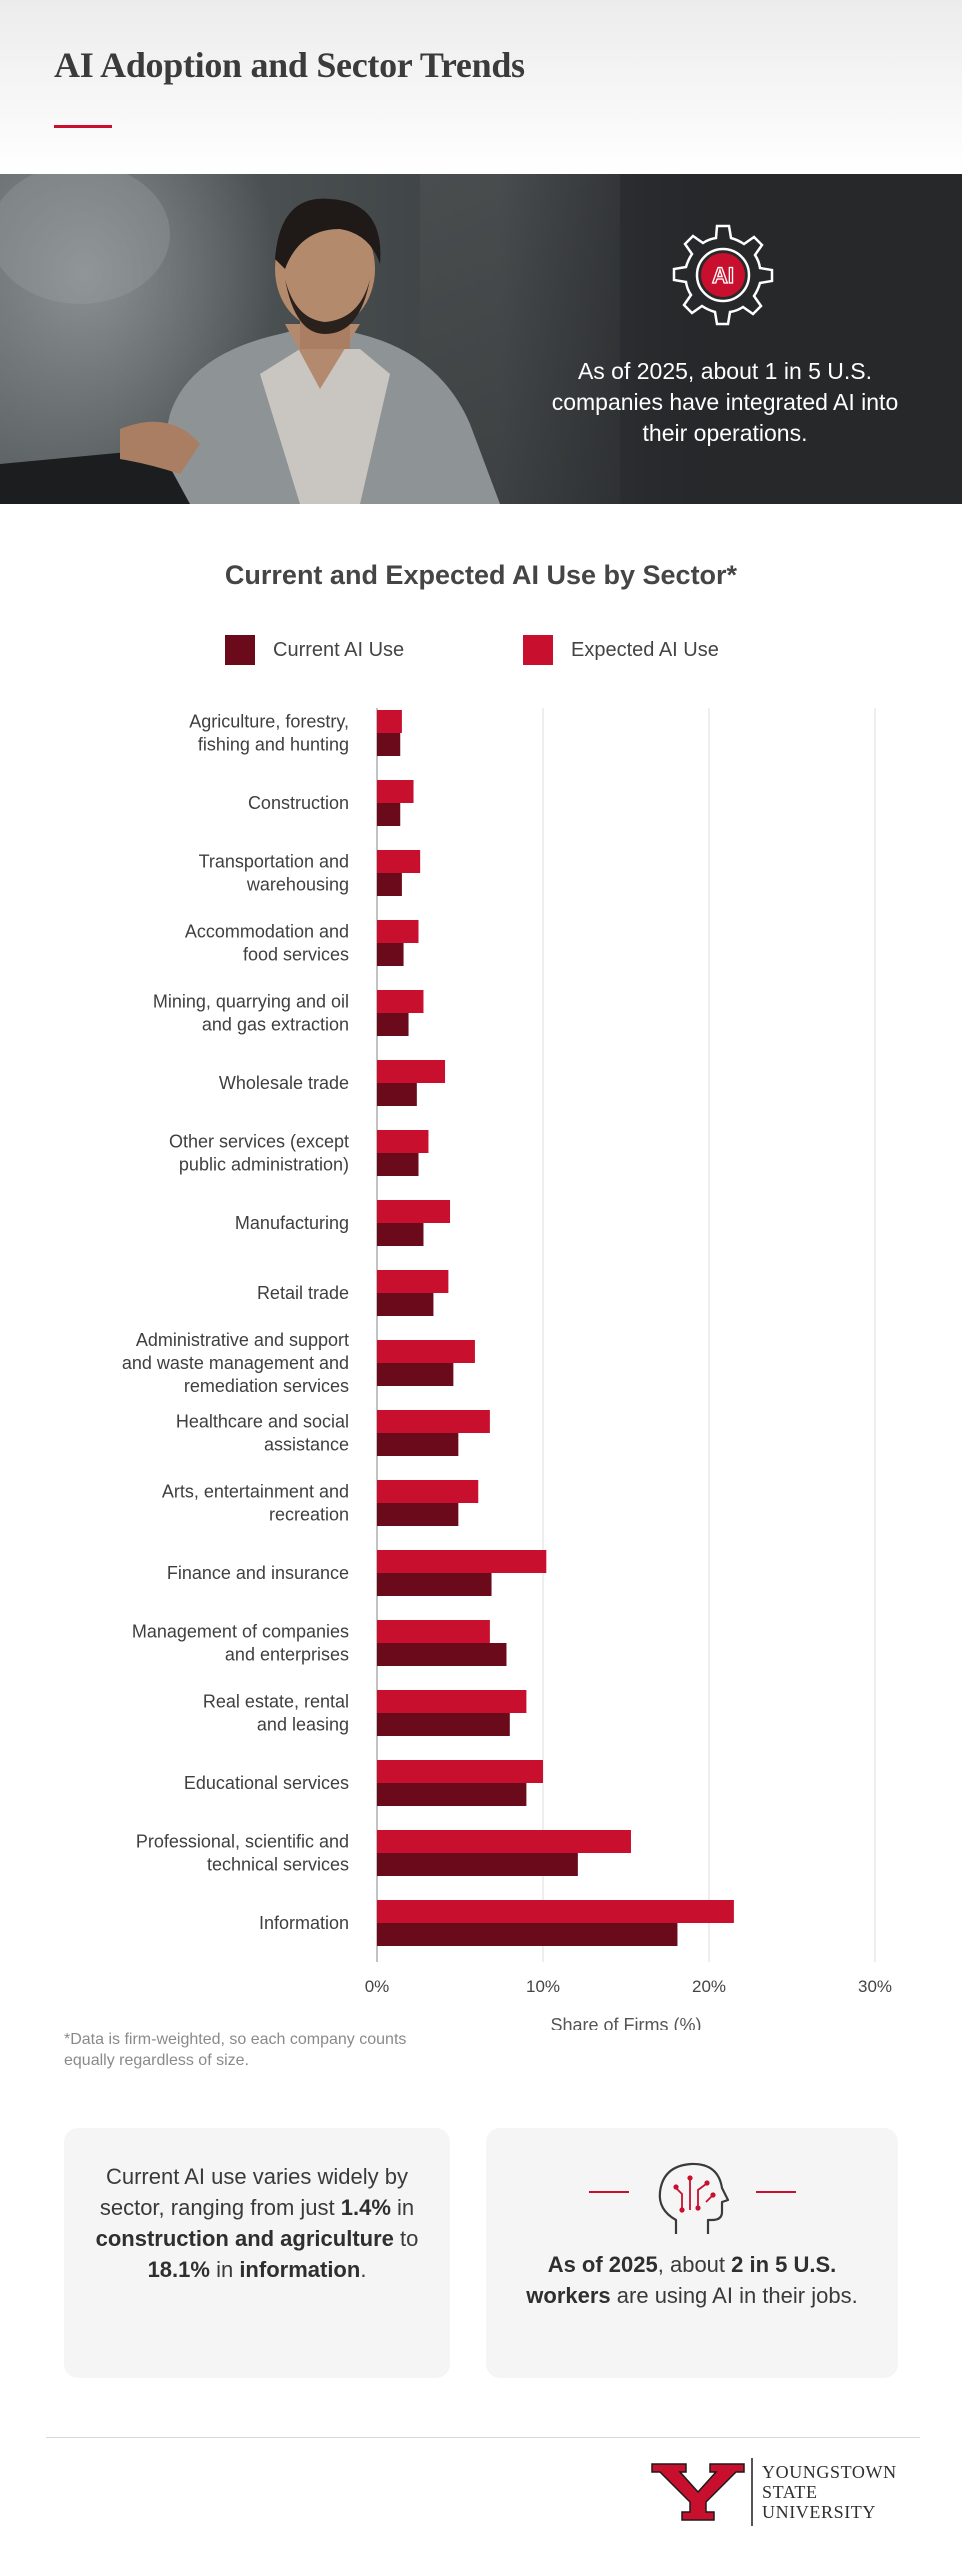 This screenshot has height=2560, width=962. Describe the element at coordinates (297, 885) in the screenshot. I see `category-label: warehousing` at that location.